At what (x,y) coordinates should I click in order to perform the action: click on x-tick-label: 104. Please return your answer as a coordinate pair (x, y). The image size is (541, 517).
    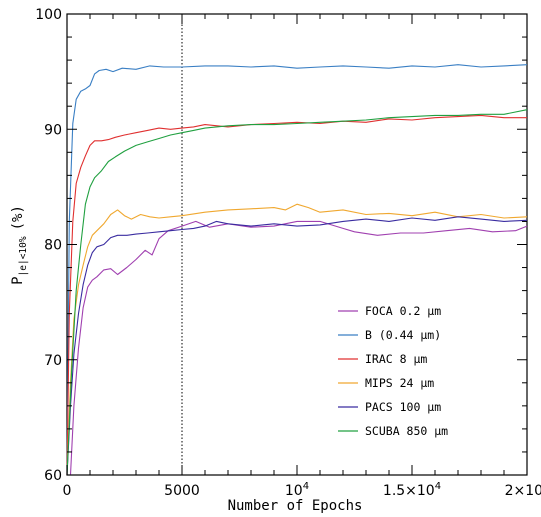
    Looking at the image, I should click on (297, 490).